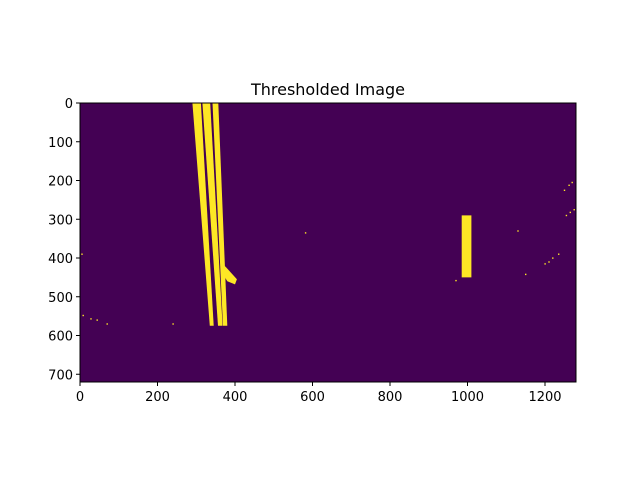  I want to click on y-tick-label: 300, so click(60, 220).